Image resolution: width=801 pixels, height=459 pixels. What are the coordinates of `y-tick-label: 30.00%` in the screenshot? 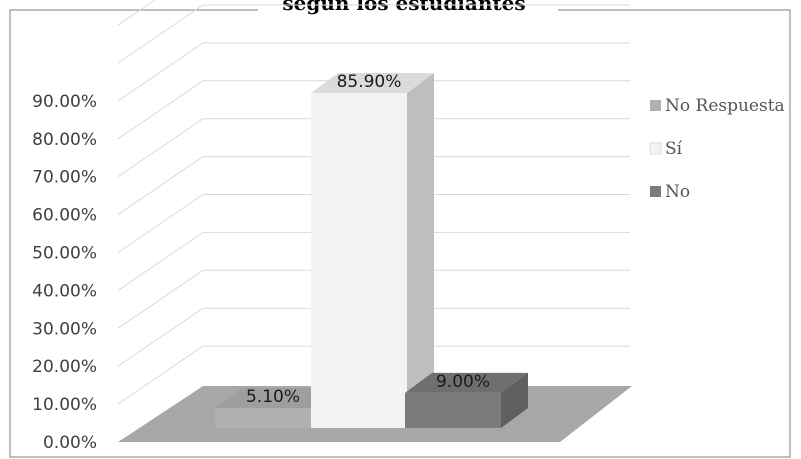 It's located at (64, 329).